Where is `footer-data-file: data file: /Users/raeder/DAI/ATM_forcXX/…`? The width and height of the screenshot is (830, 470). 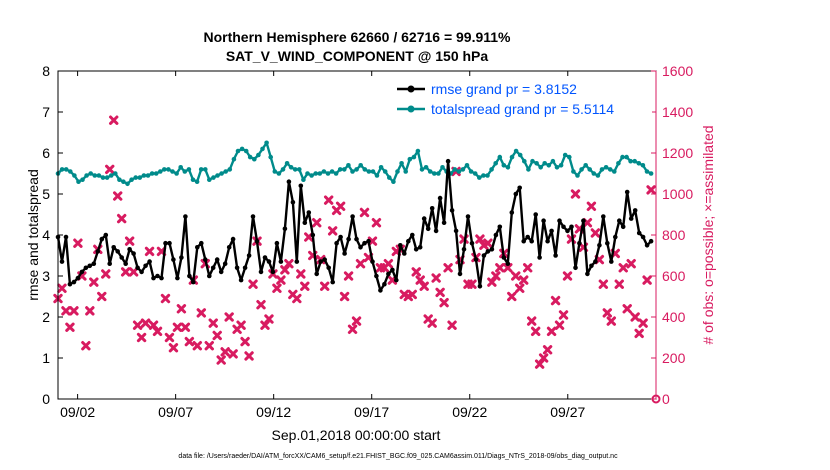
footer-data-file: data file: /Users/raeder/DAI/ATM_forcXX/… is located at coordinates (398, 456).